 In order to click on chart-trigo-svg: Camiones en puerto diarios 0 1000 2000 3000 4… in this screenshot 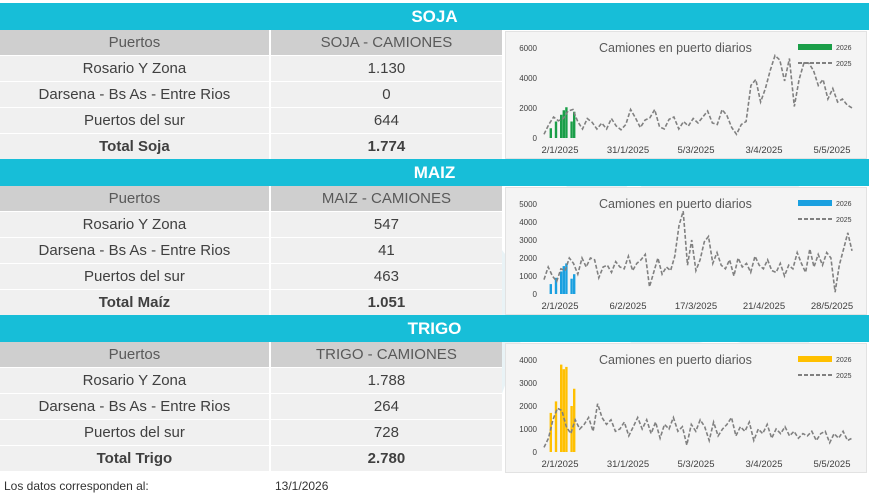, I will do `click(686, 411)`.